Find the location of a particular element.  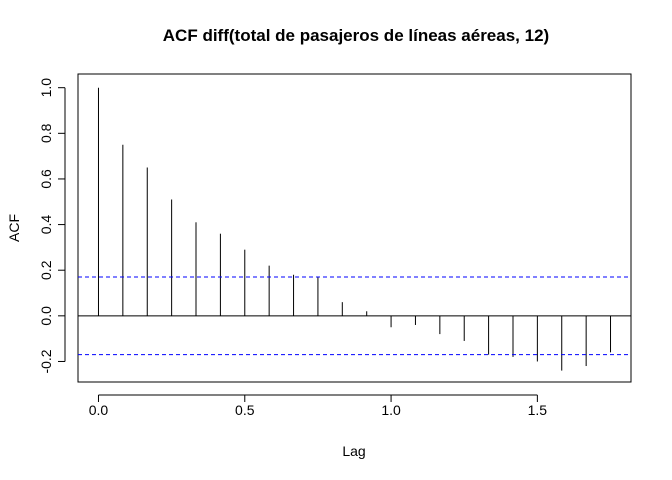

x-tick-label: 1.0 is located at coordinates (391, 410).